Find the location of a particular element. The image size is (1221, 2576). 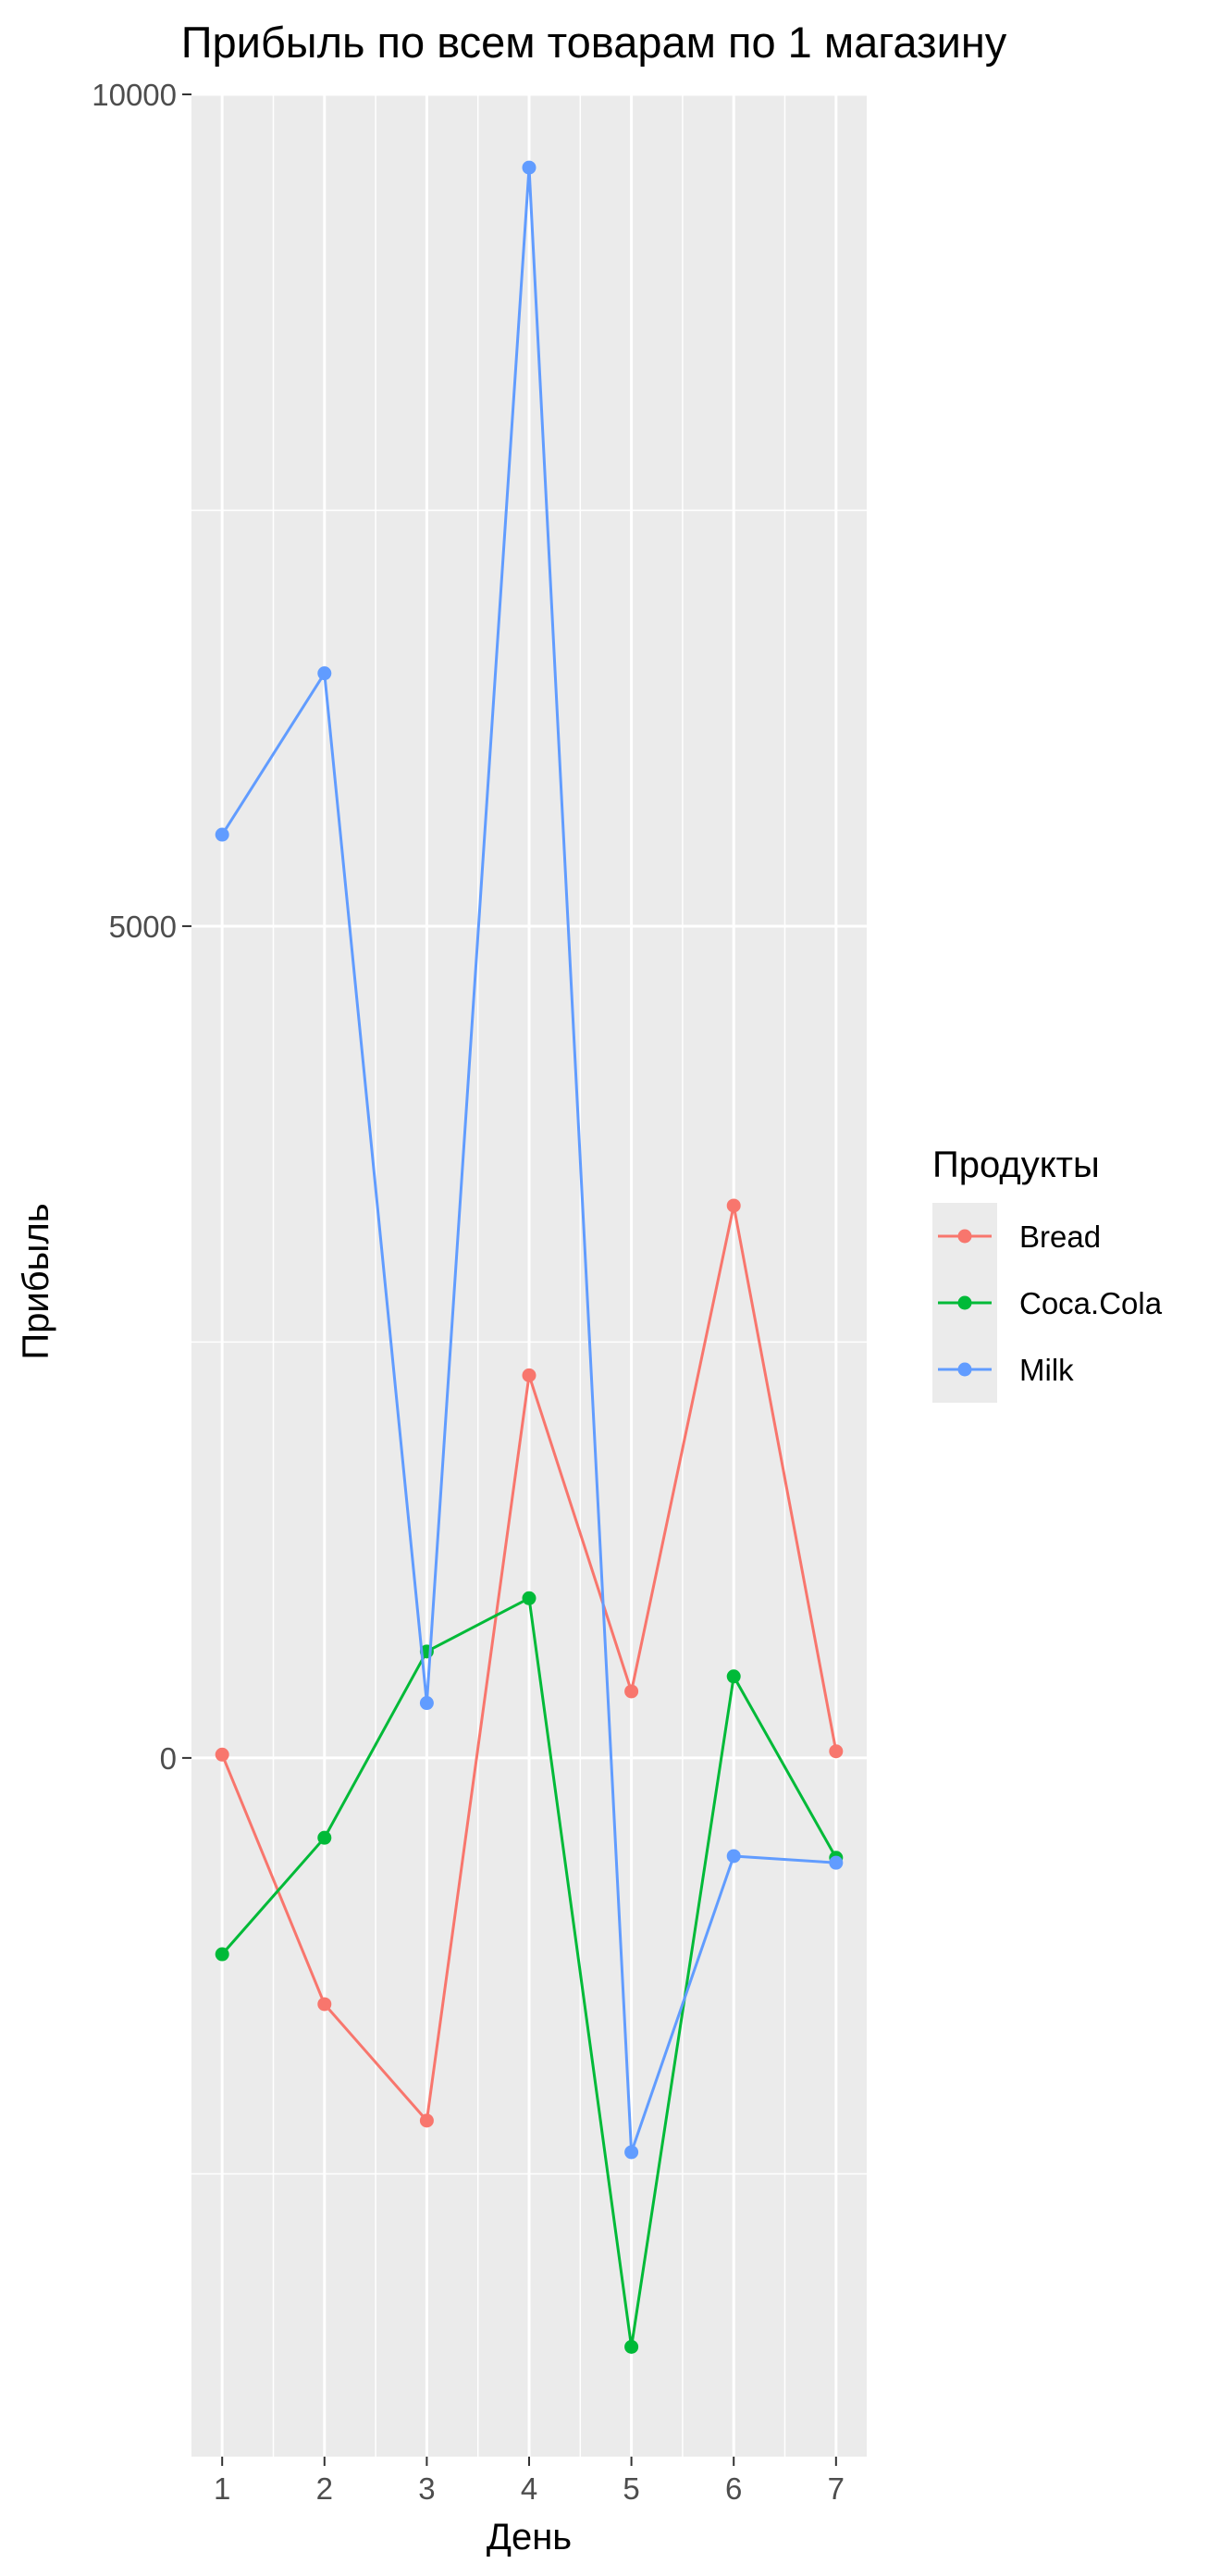

x-tick-label: 3 is located at coordinates (427, 2489).